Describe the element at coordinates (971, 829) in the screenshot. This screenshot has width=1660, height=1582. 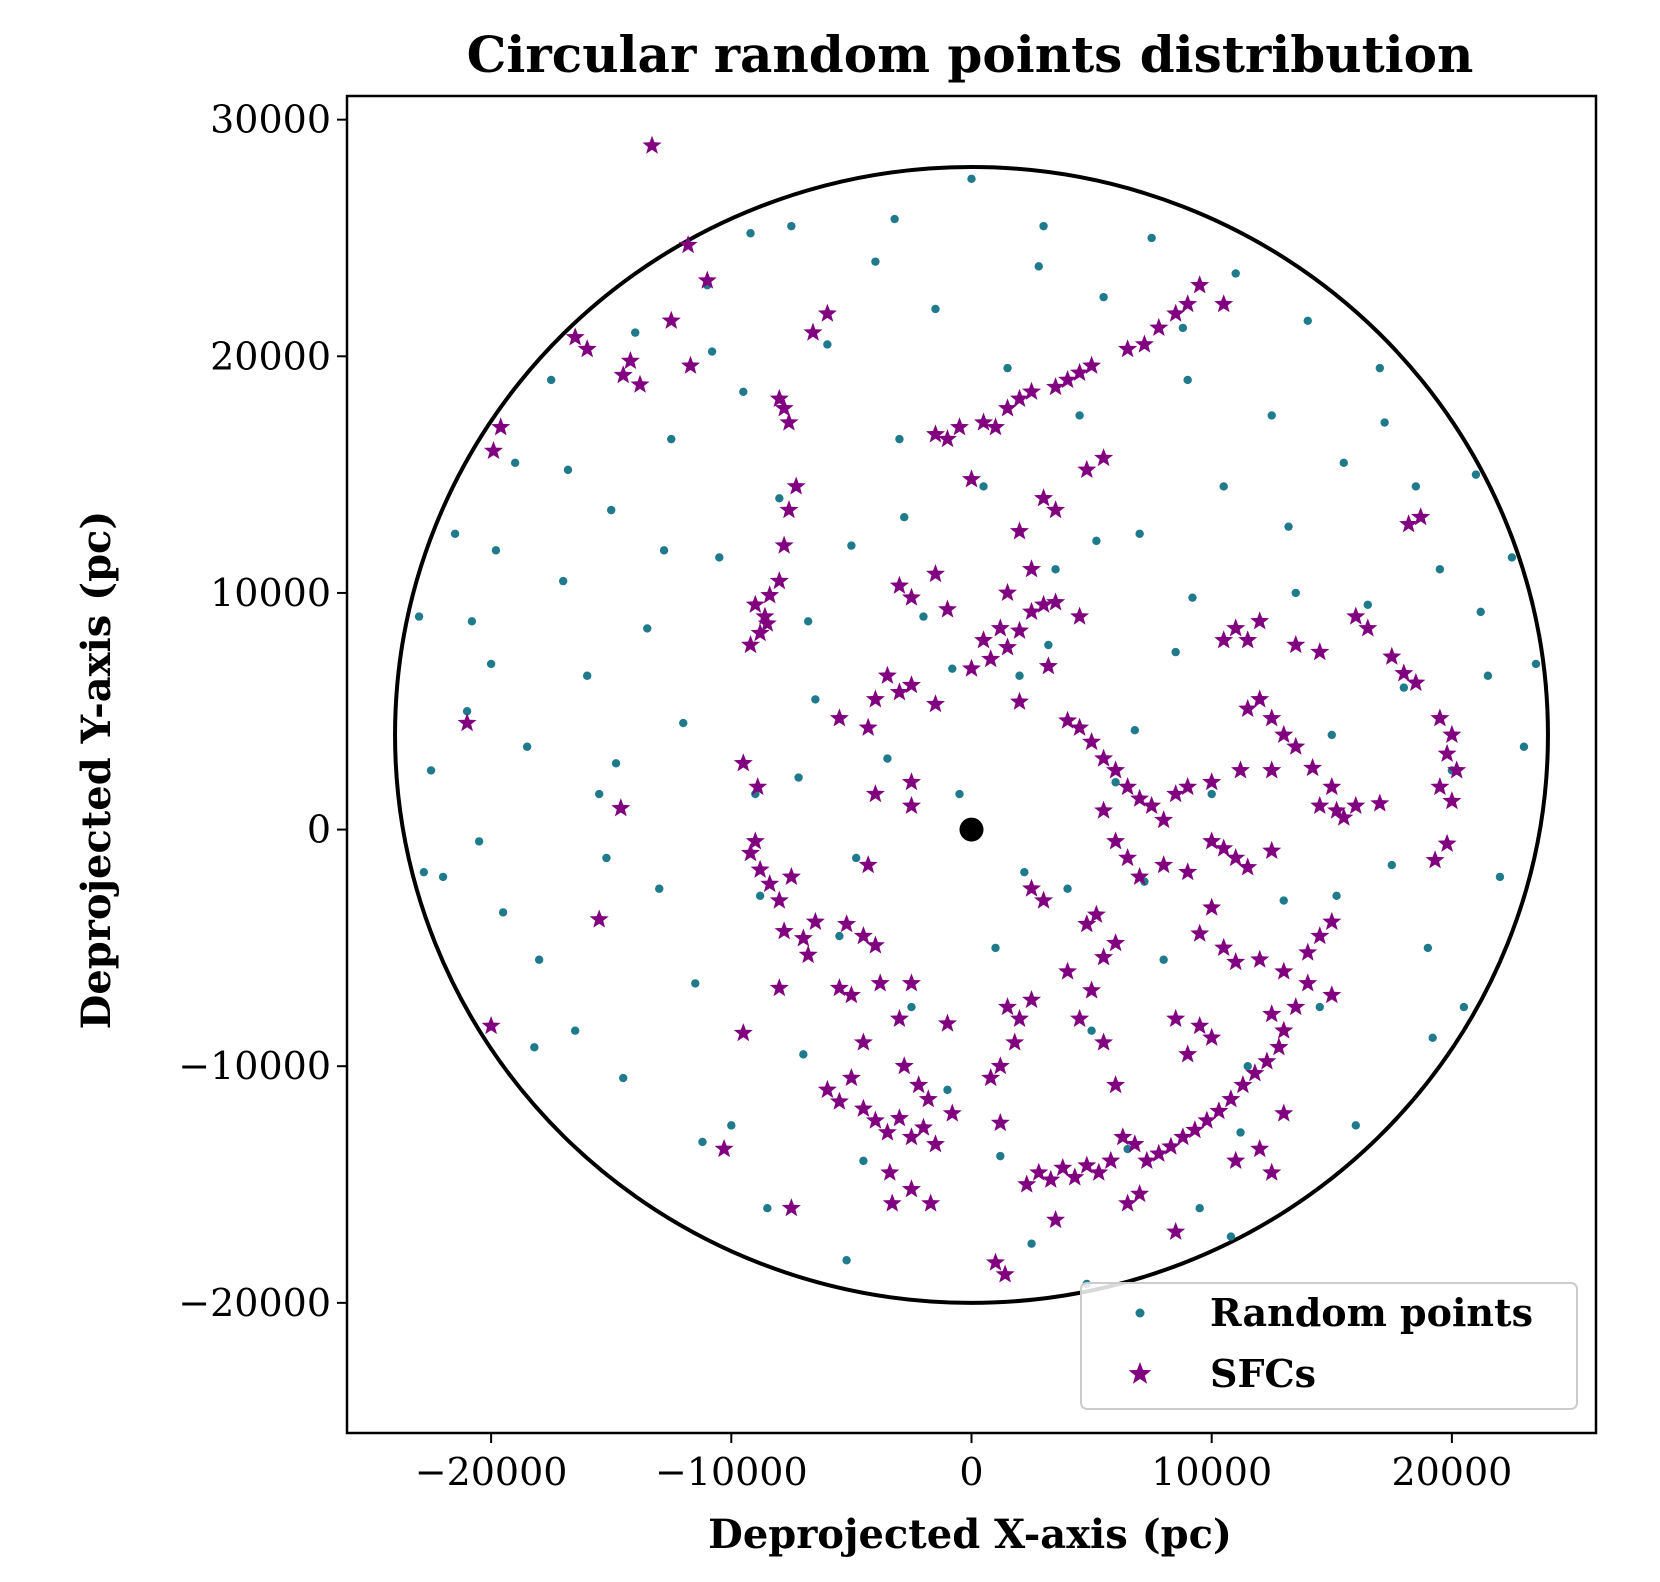
I see `center-marker` at that location.